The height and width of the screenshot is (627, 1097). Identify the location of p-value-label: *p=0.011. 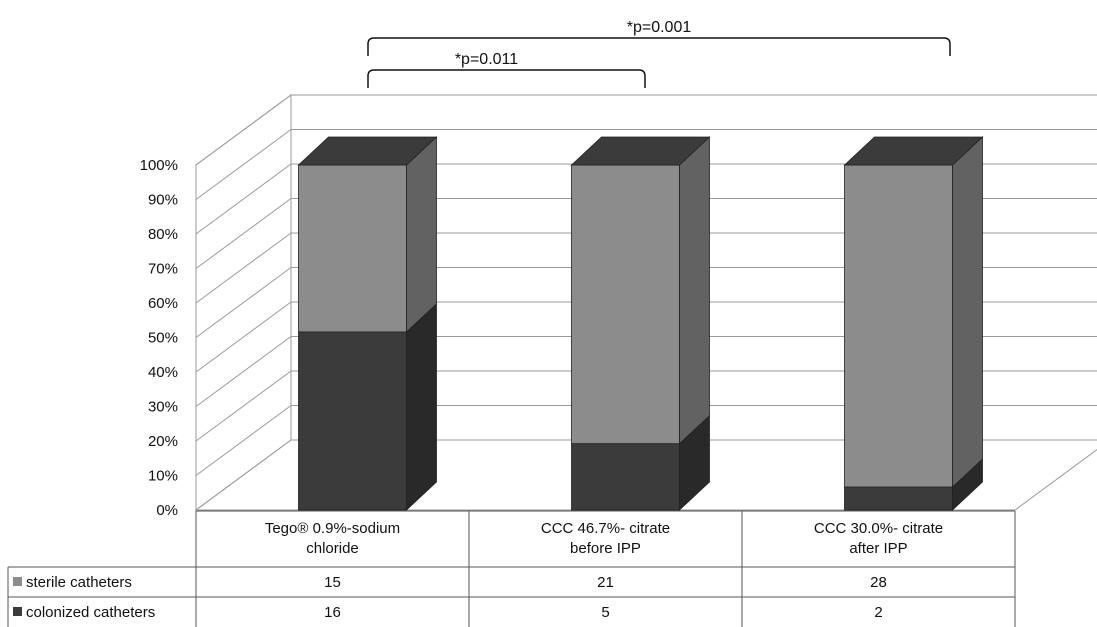
(486, 59).